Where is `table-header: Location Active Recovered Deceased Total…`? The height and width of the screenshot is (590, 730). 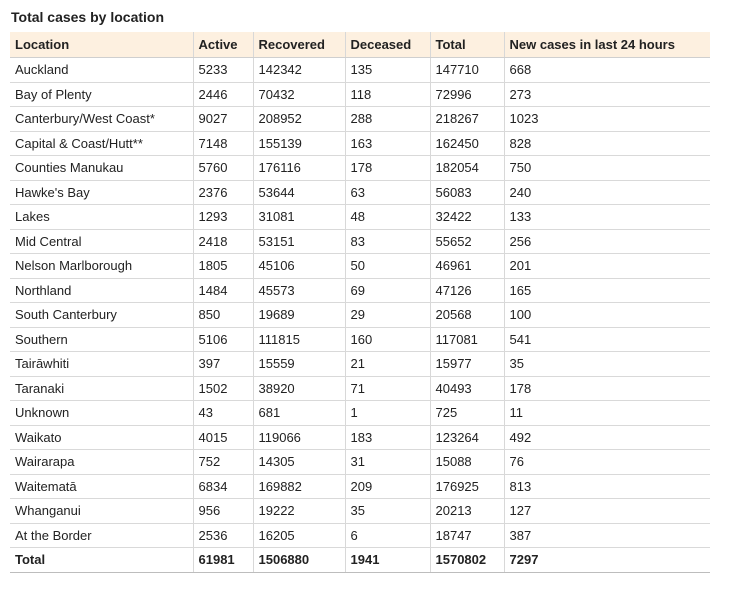 table-header: Location Active Recovered Deceased Total… is located at coordinates (360, 45).